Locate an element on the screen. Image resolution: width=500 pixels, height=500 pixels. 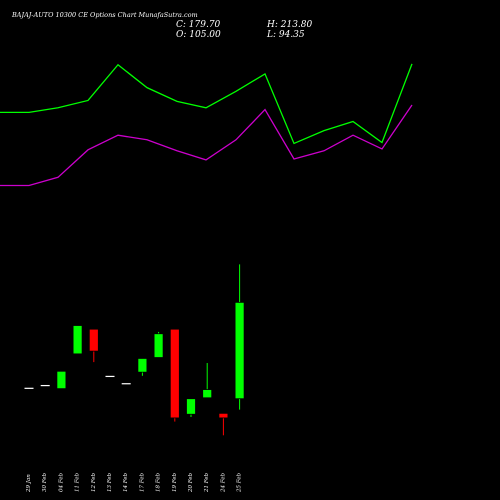
x-tick-label: 18 Feb is located at coordinates (159, 482).